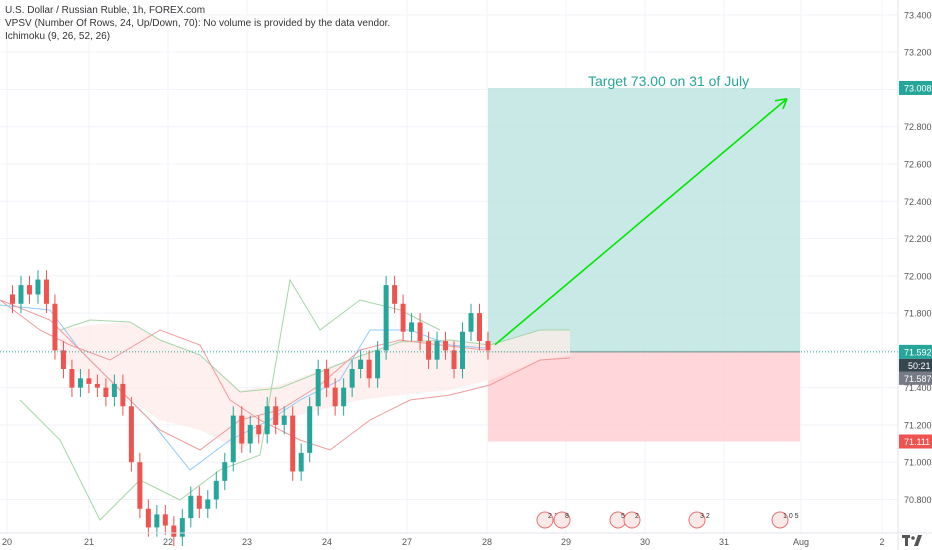 The height and width of the screenshot is (550, 932). What do you see at coordinates (918, 239) in the screenshot?
I see `y-tick-label: 72.200` at bounding box center [918, 239].